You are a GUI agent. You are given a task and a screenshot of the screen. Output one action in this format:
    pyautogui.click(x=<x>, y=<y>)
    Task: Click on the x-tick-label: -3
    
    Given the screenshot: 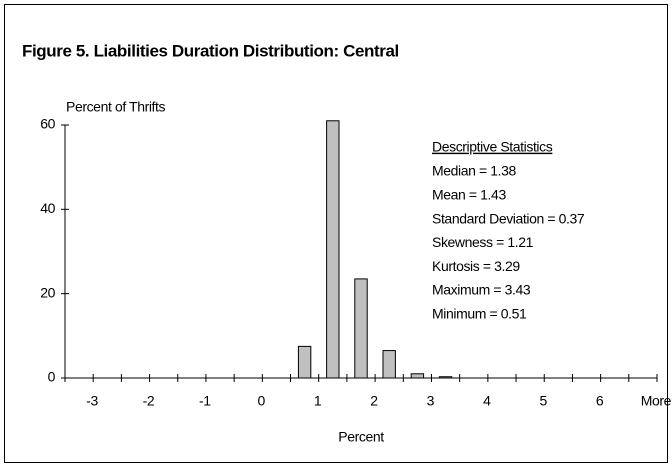 What is the action you would take?
    pyautogui.click(x=92, y=401)
    